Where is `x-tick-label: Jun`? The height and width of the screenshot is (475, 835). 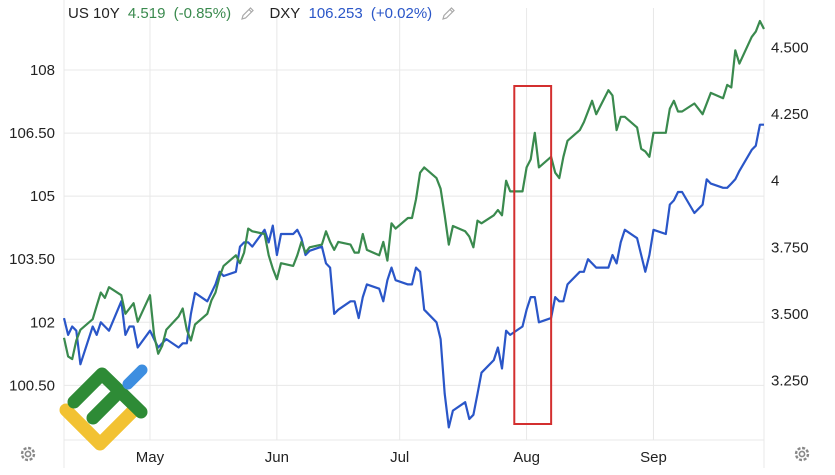
x-tick-label: Jun is located at coordinates (277, 457).